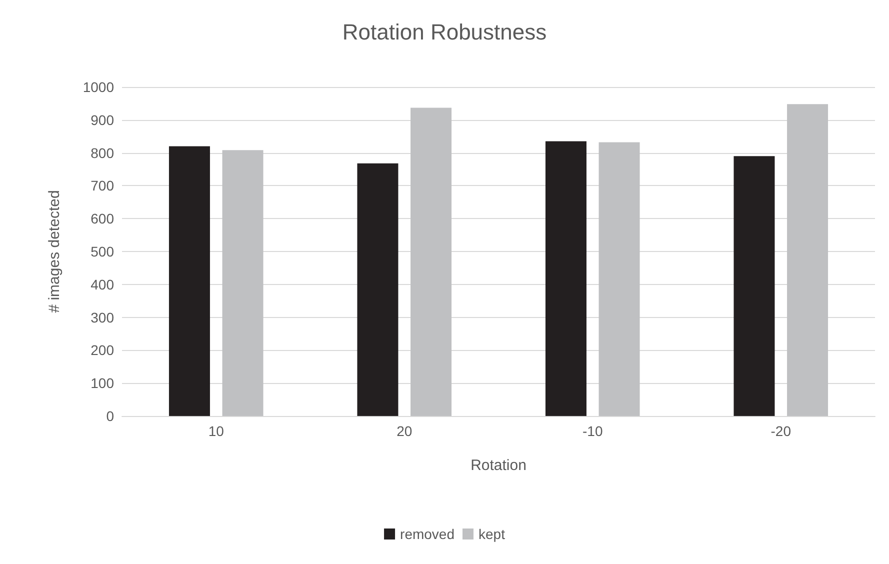  I want to click on legend-label: kept, so click(492, 534).